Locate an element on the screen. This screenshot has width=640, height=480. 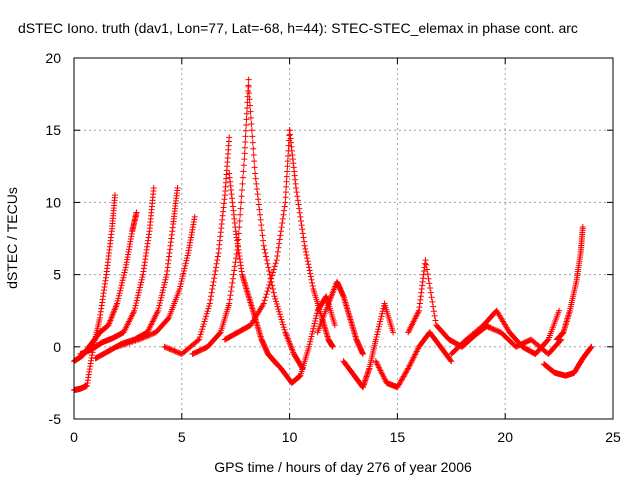
x-tick-label: 25 is located at coordinates (613, 437).